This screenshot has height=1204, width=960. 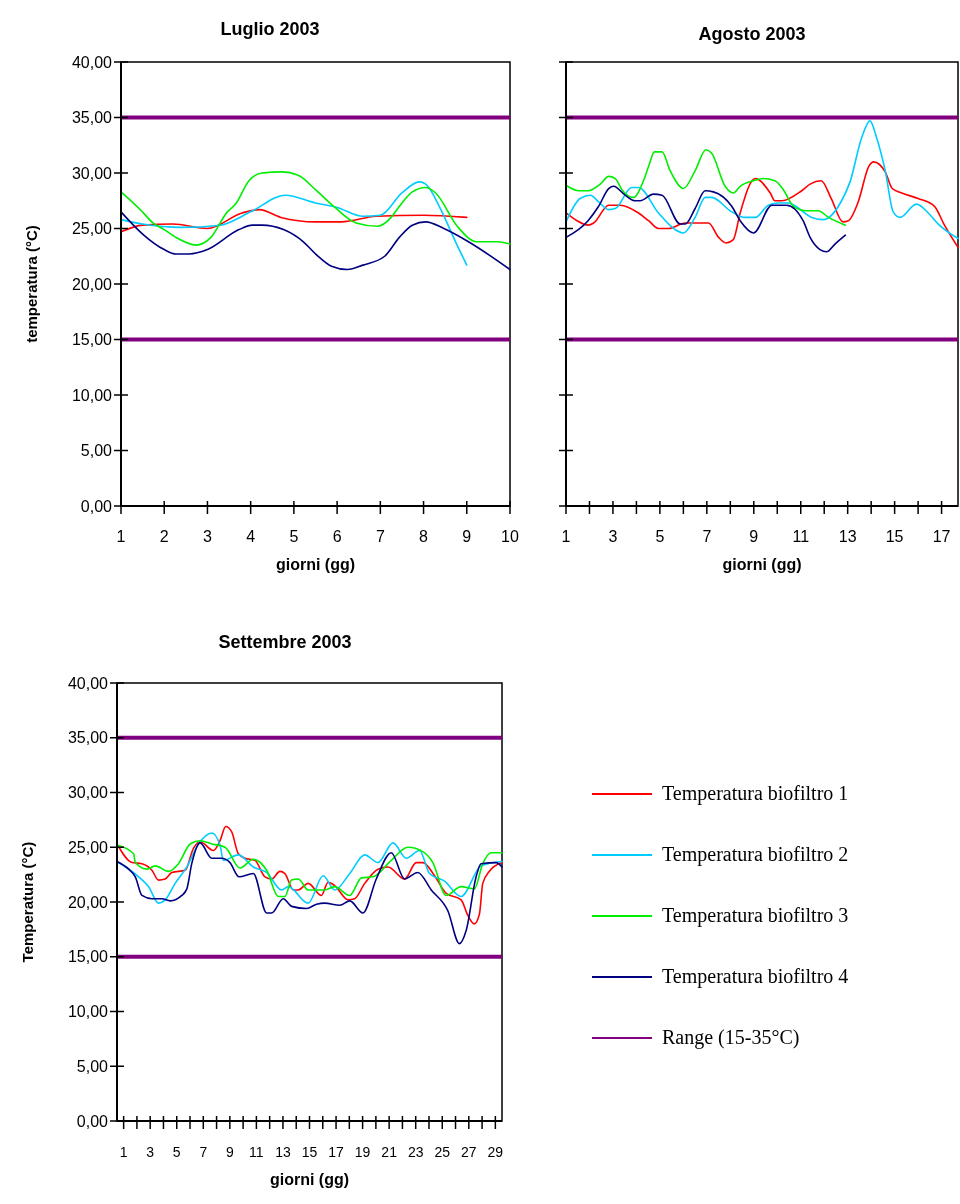 What do you see at coordinates (31, 284) in the screenshot?
I see `y-axis-title: temperatura (°C)` at bounding box center [31, 284].